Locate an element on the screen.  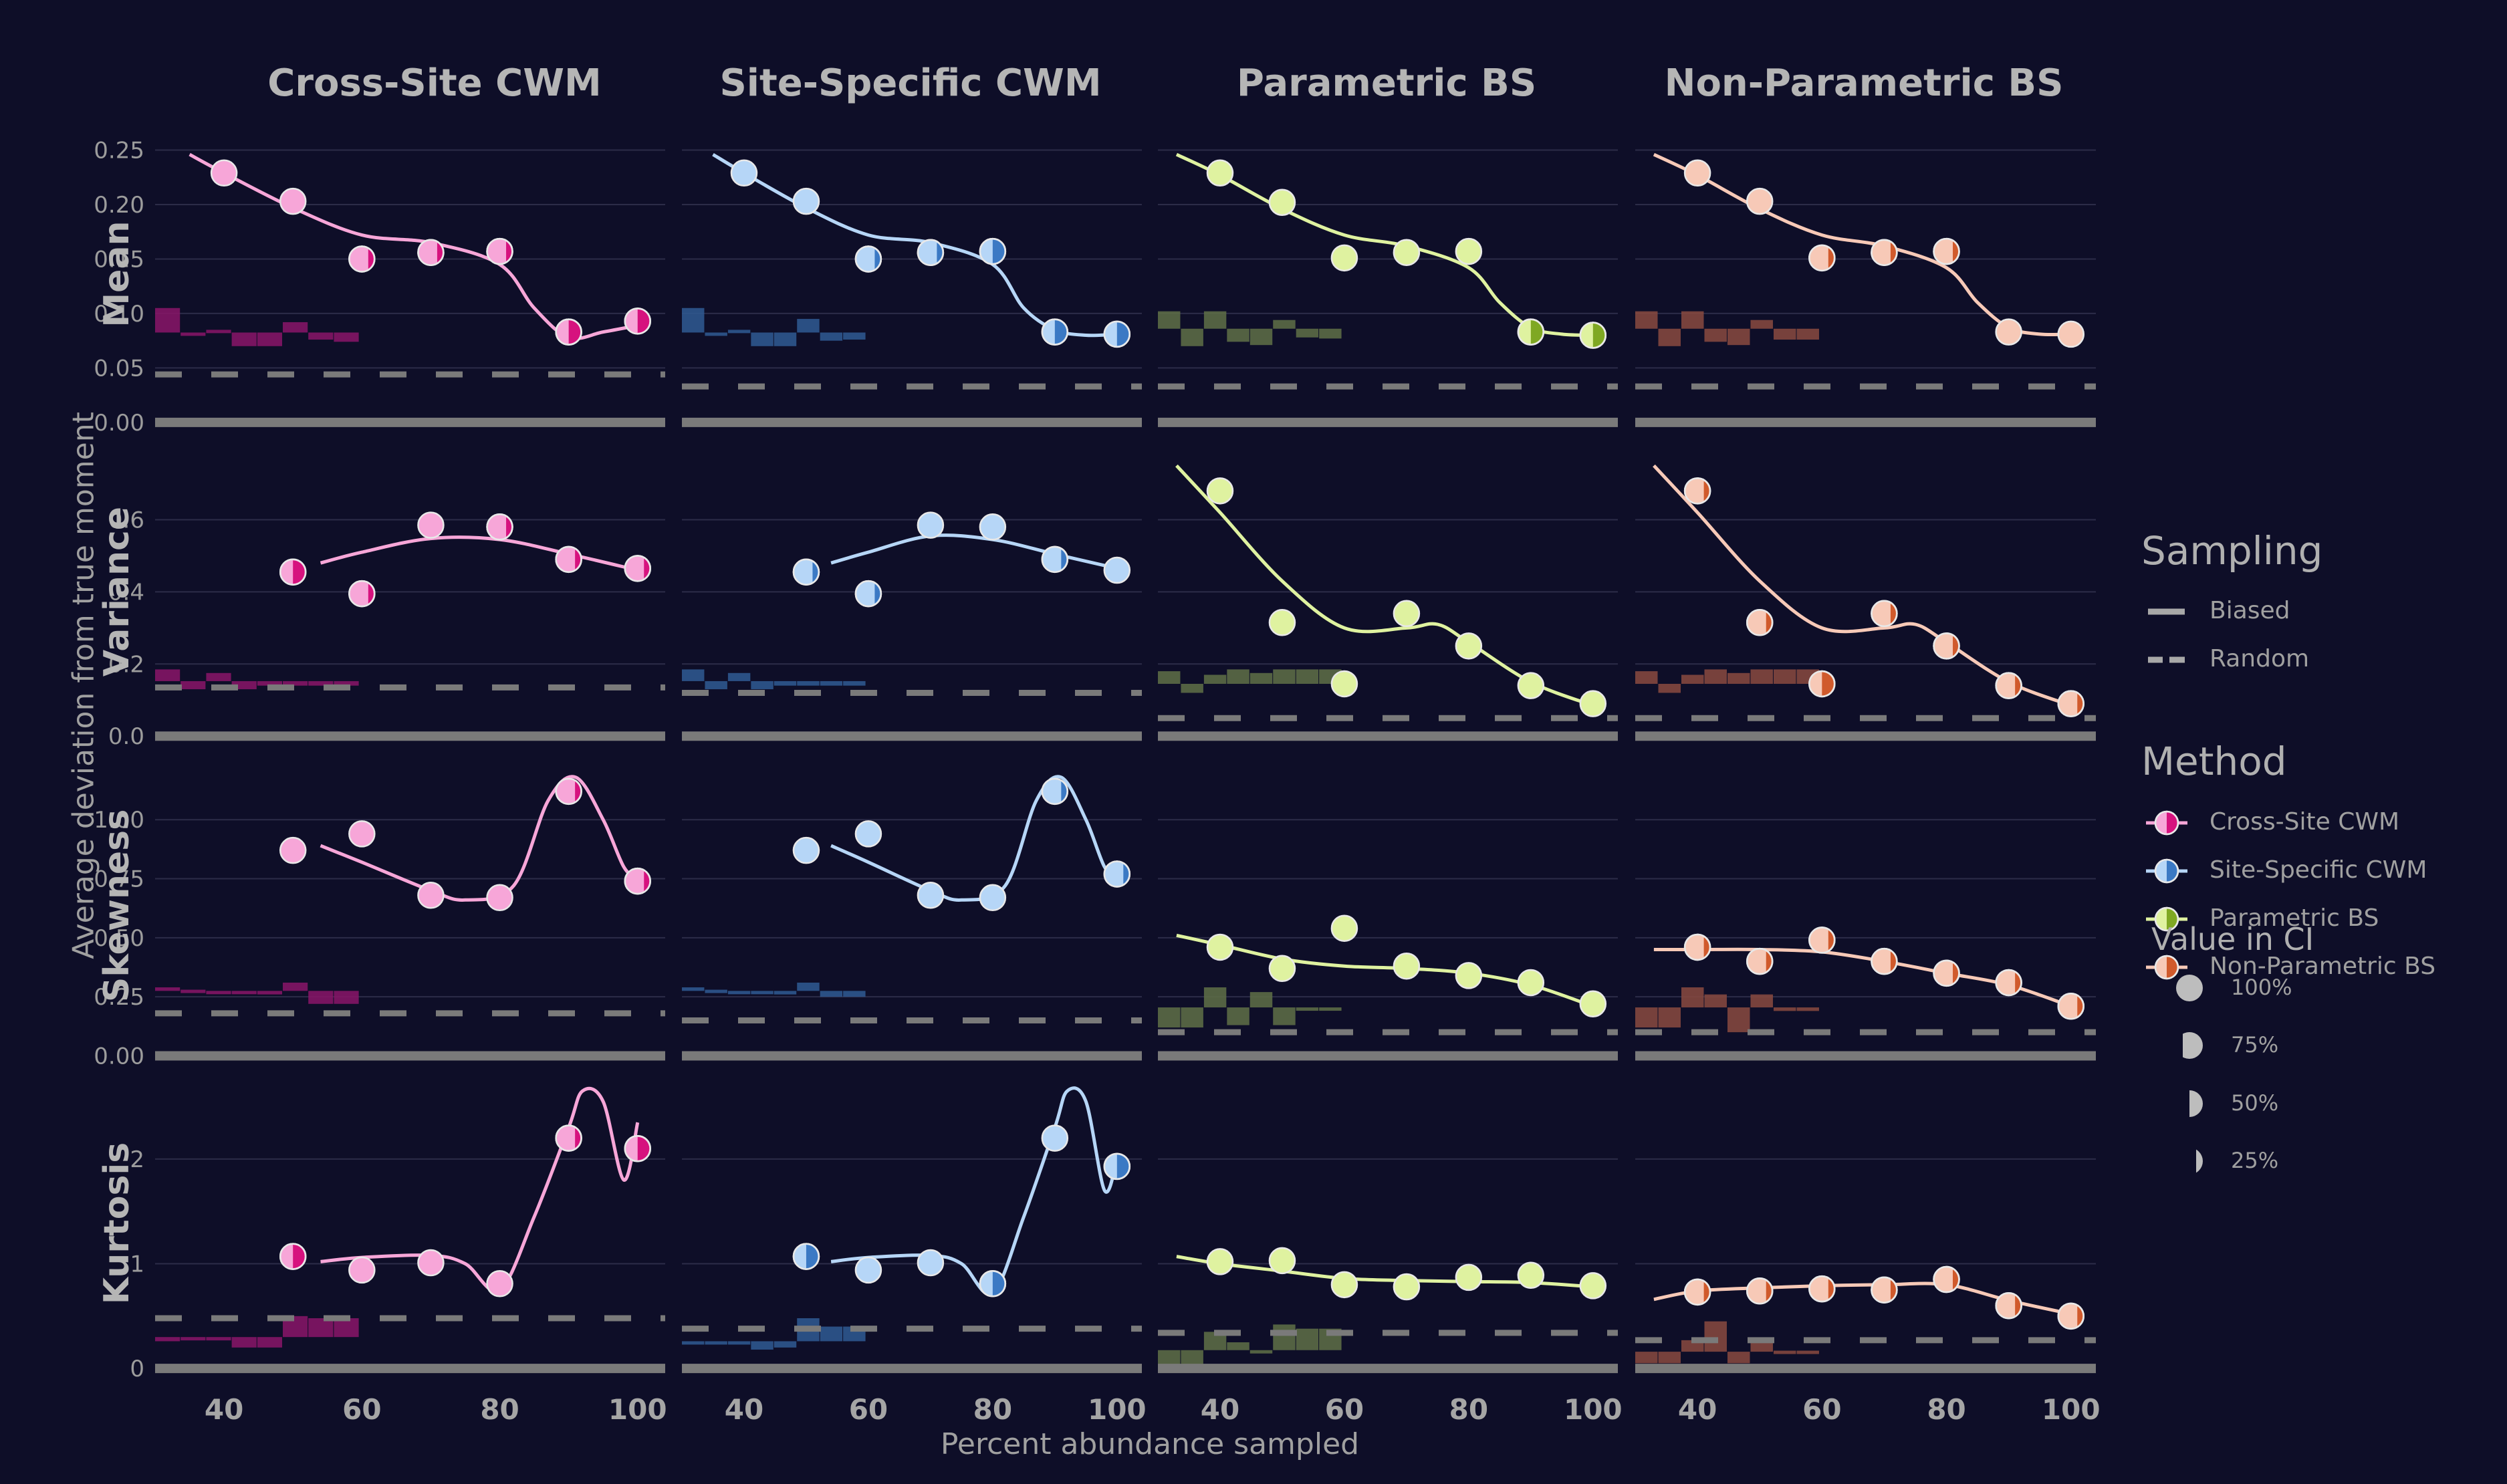
y-tick-label: 0.10 is located at coordinates (119, 314).